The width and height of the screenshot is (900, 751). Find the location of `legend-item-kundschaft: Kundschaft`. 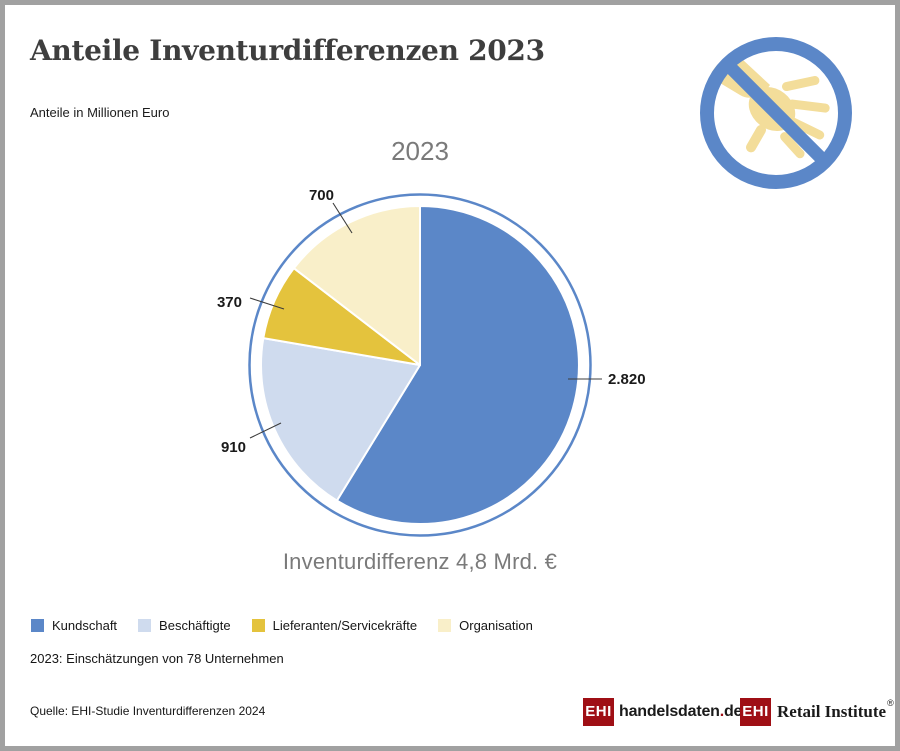

legend-item-kundschaft: Kundschaft is located at coordinates (74, 625).